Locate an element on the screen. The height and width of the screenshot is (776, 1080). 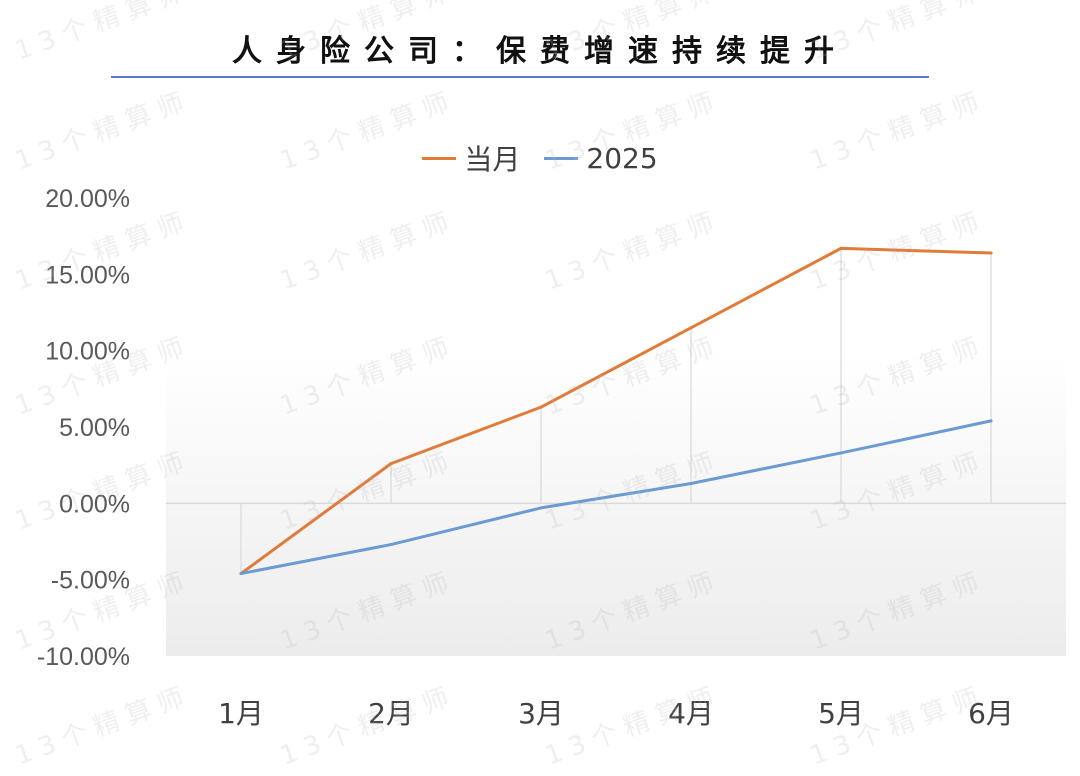
legend-item-current-month: 当月 is located at coordinates (471, 158).